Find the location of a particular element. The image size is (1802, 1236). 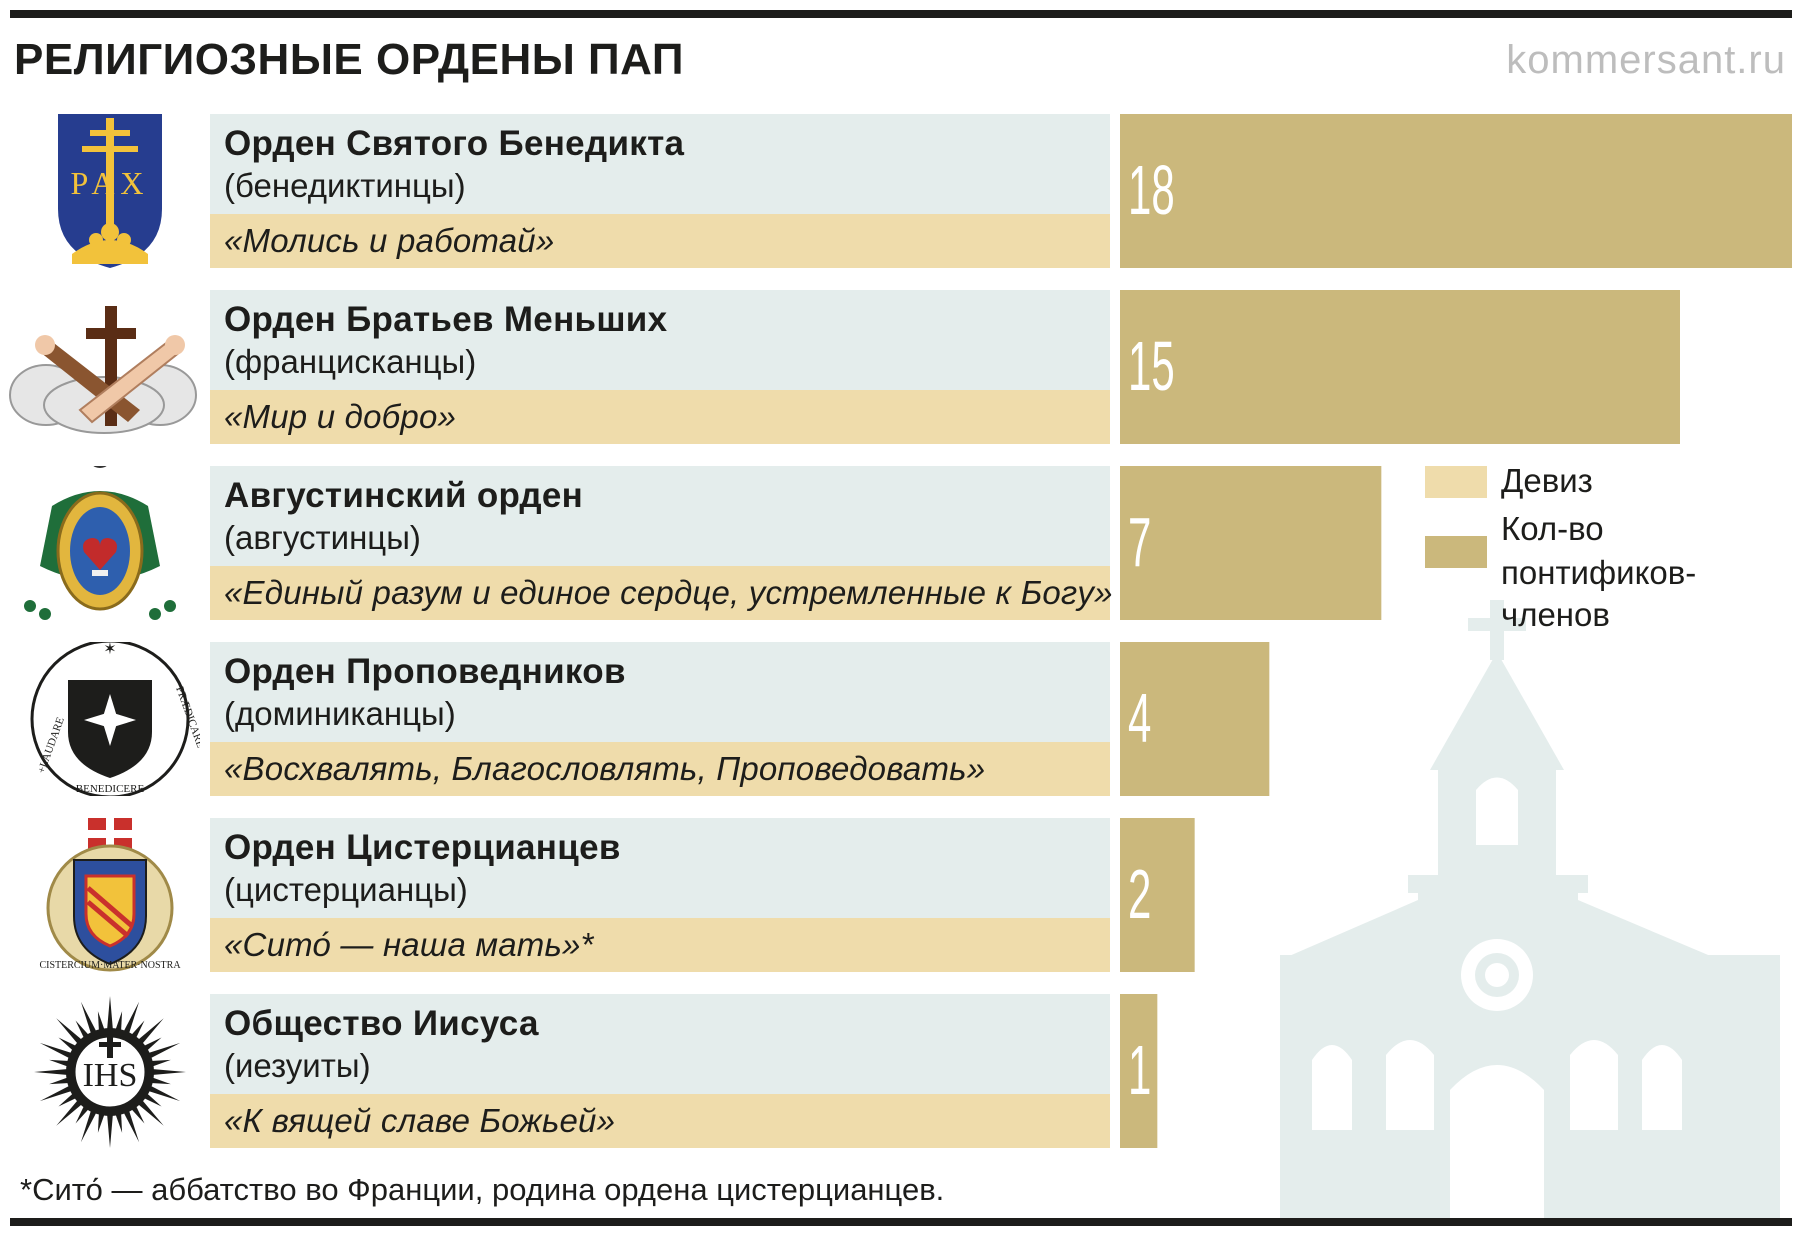

motto-box: «Молись и работай» is located at coordinates (660, 241).